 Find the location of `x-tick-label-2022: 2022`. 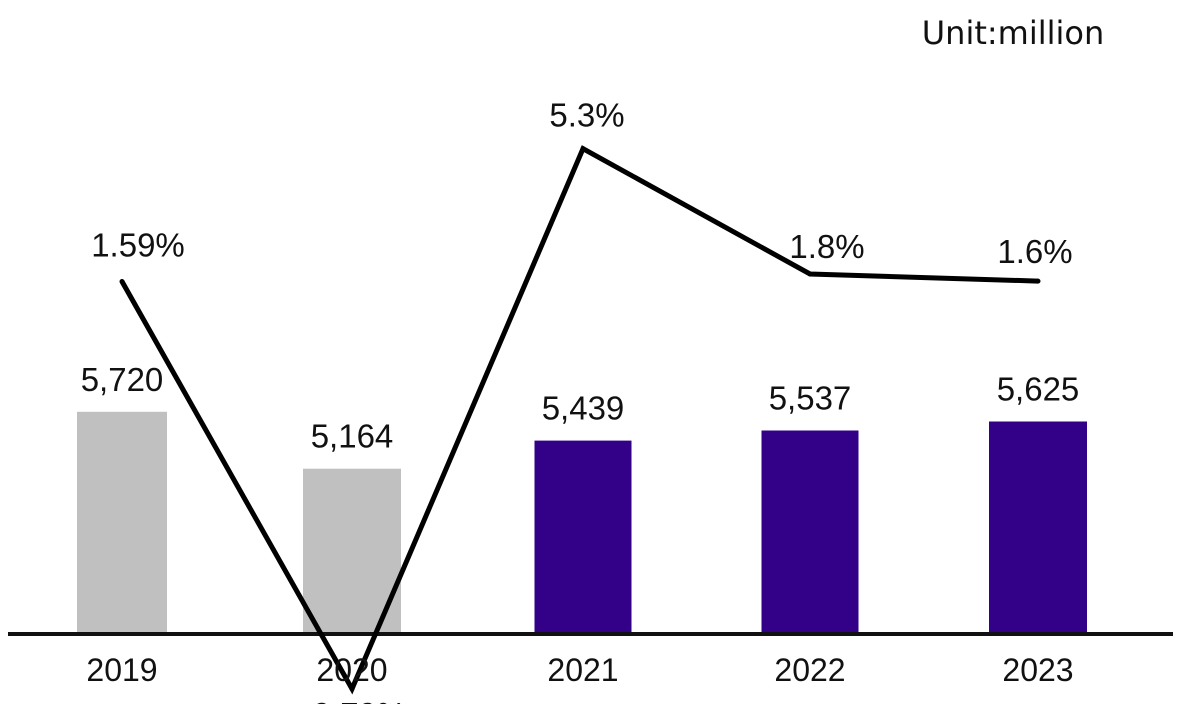

x-tick-label-2022: 2022 is located at coordinates (809, 670).